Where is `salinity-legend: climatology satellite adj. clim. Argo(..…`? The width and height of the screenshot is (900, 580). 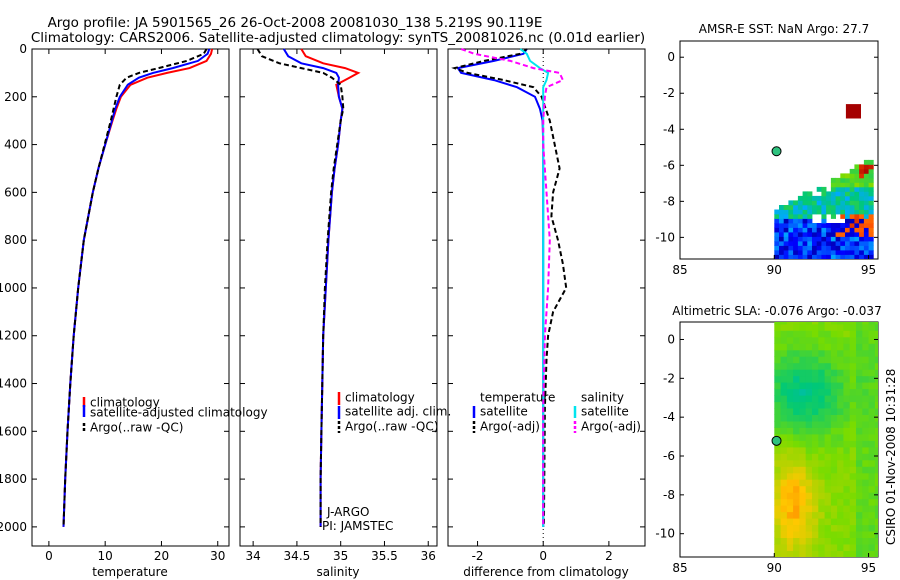 salinity-legend: climatology satellite adj. clim. Argo(..… is located at coordinates (394, 412).